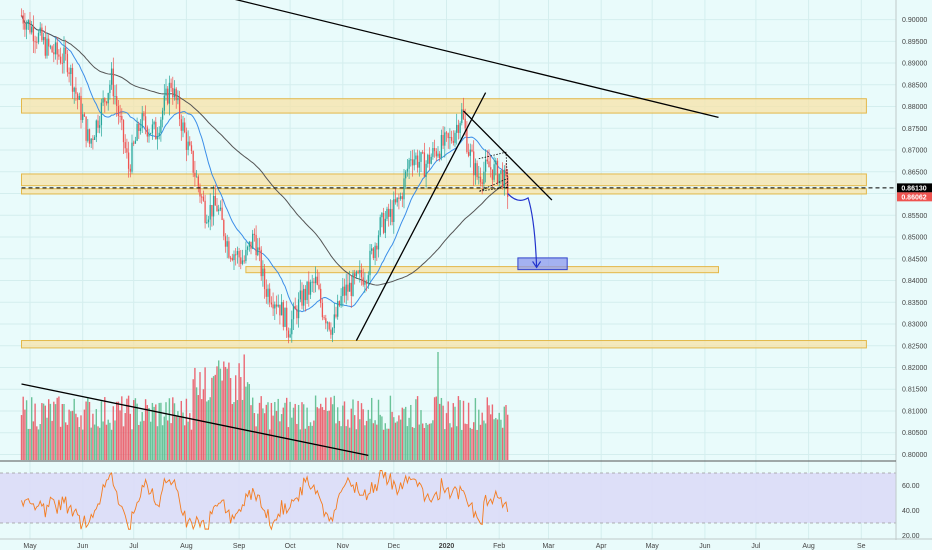 Image resolution: width=932 pixels, height=550 pixels. Describe the element at coordinates (914, 197) in the screenshot. I see `last-close-badge: 0.86062` at that location.